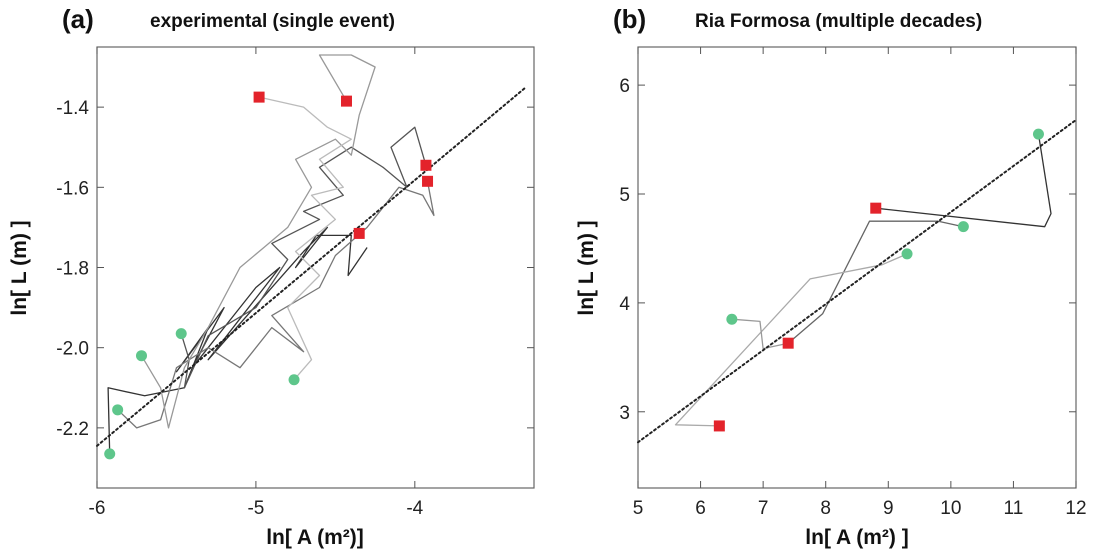  I want to click on x-tick-label: -5, so click(255, 508).